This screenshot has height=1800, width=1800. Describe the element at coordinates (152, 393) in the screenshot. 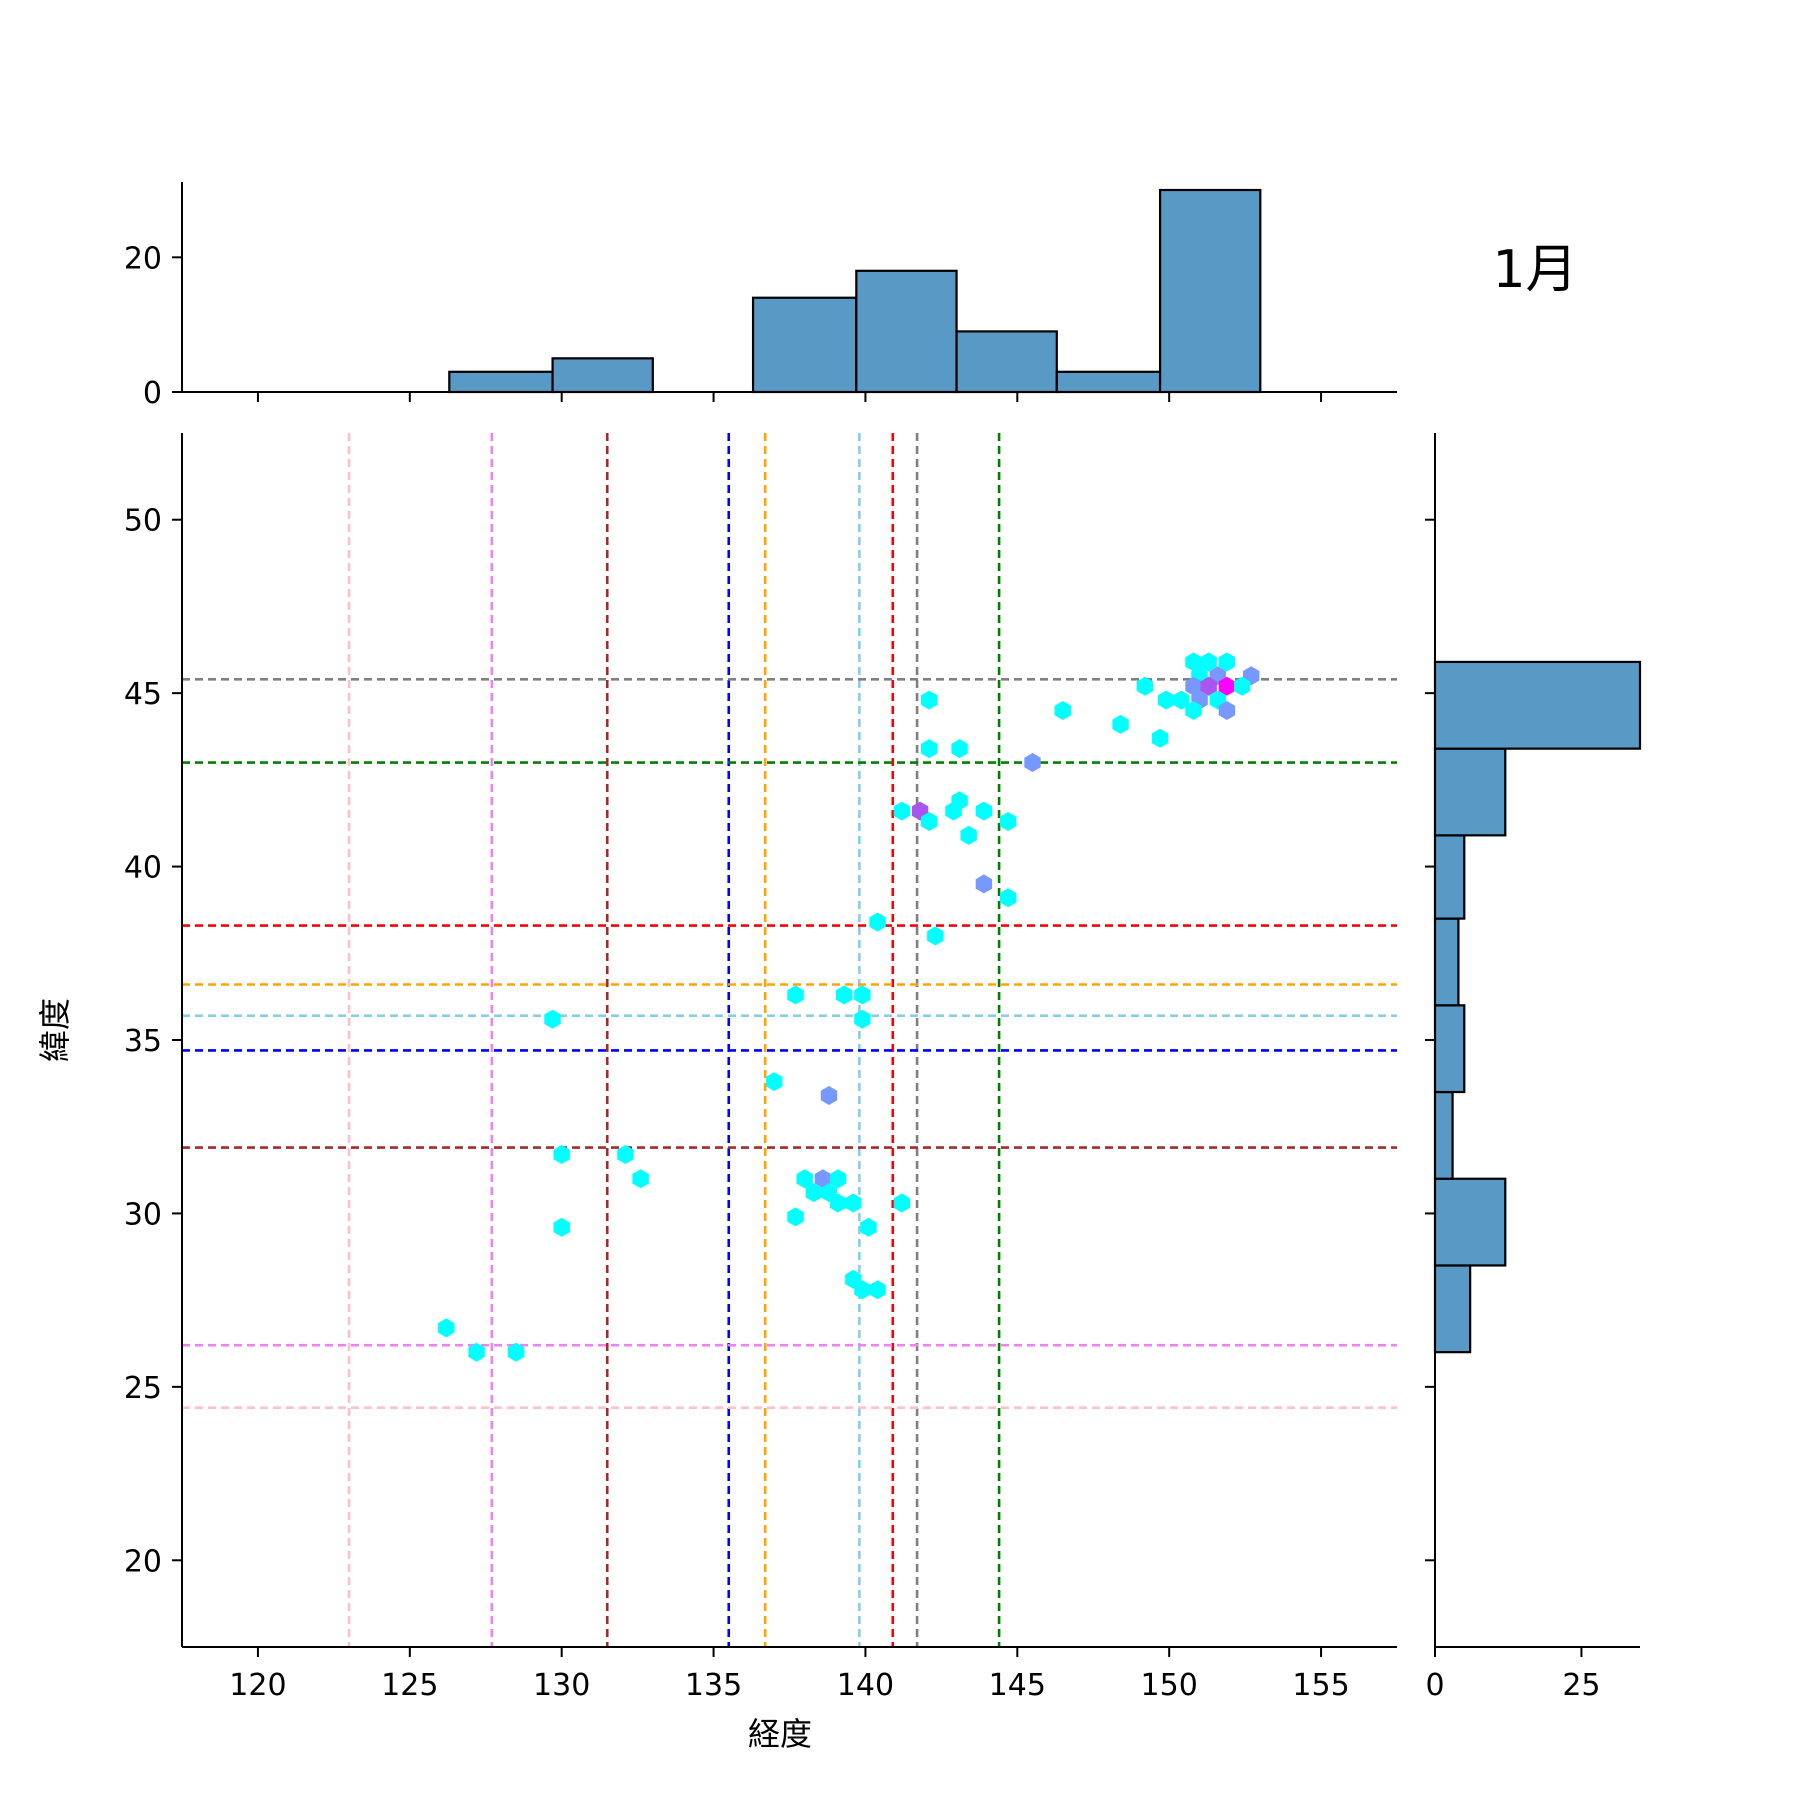

I see `top-hist-y-tick-label-0: 0` at that location.